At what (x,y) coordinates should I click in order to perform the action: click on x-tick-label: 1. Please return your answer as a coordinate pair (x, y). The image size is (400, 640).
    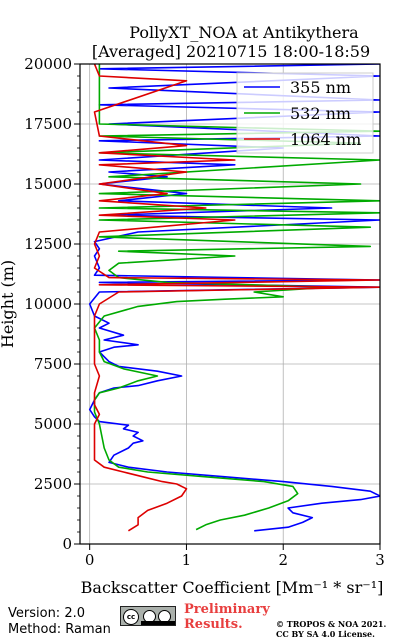
    Looking at the image, I should click on (187, 560).